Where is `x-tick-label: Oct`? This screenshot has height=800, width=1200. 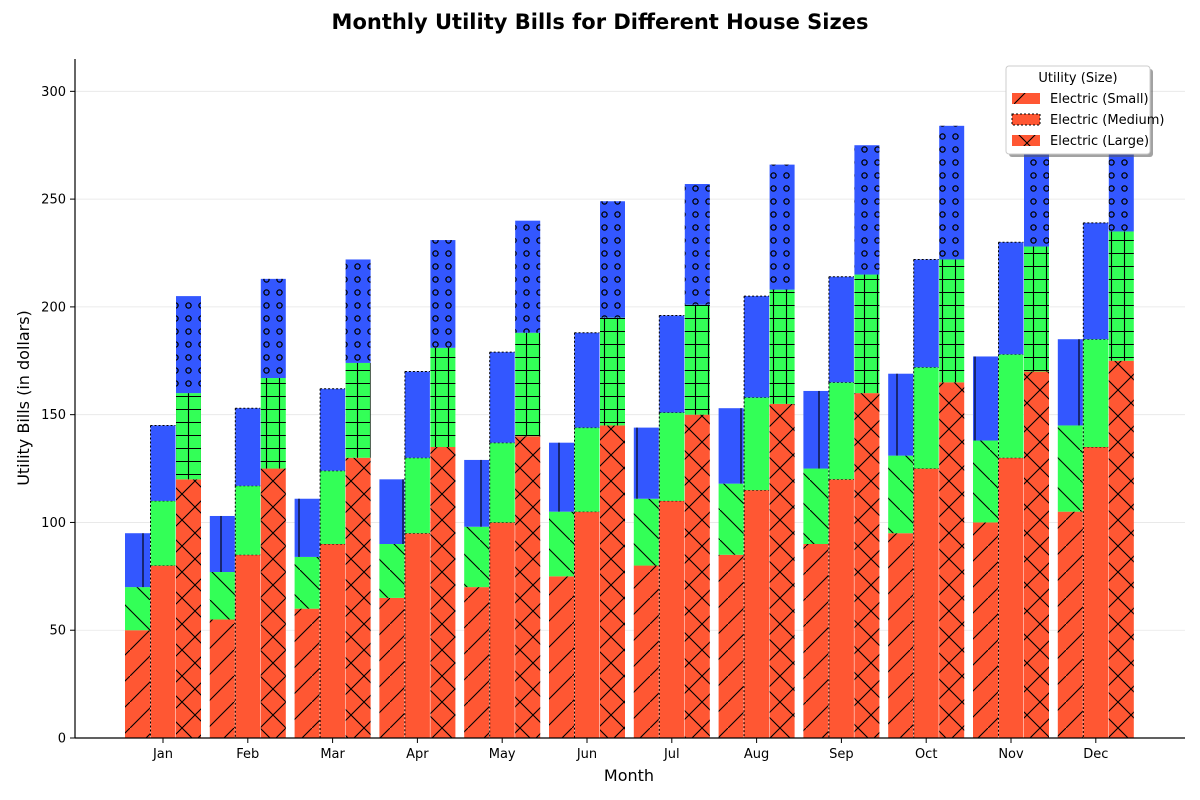 x-tick-label: Oct is located at coordinates (926, 754).